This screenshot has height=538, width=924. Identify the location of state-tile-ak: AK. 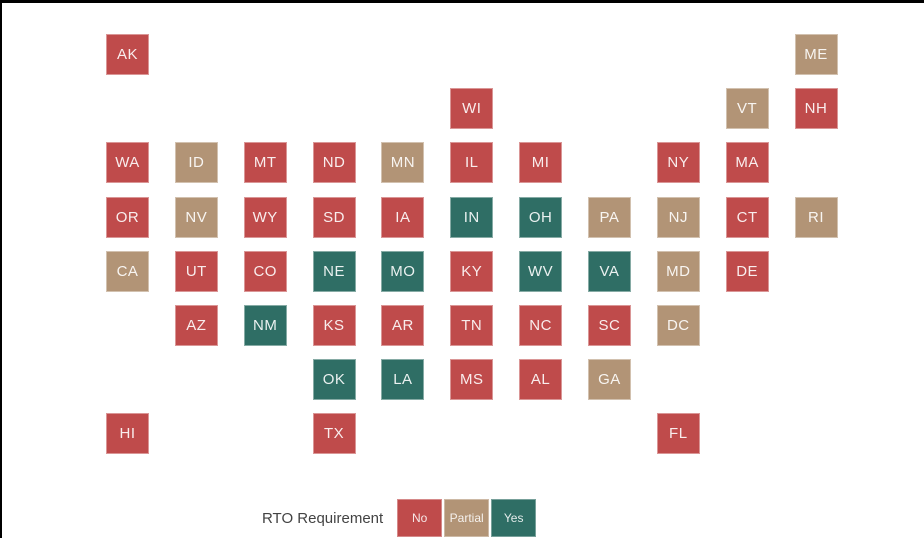
(127, 54).